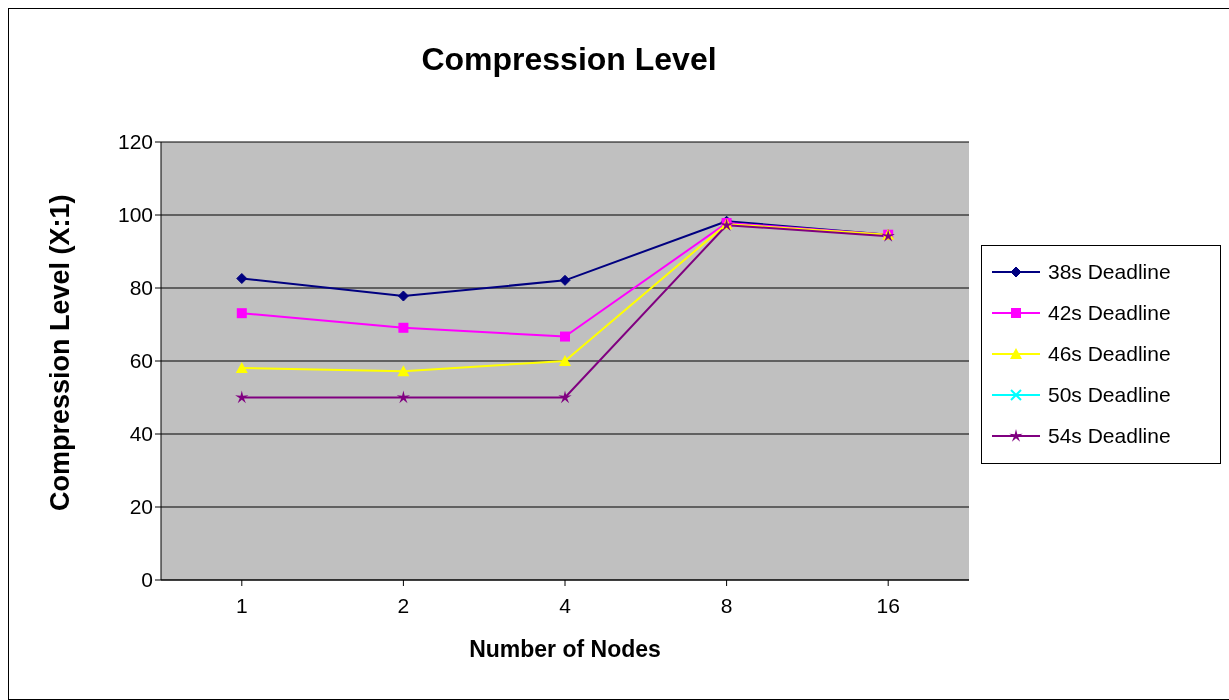 The width and height of the screenshot is (1229, 700). Describe the element at coordinates (726, 605) in the screenshot. I see `x-tick-label: 8` at that location.